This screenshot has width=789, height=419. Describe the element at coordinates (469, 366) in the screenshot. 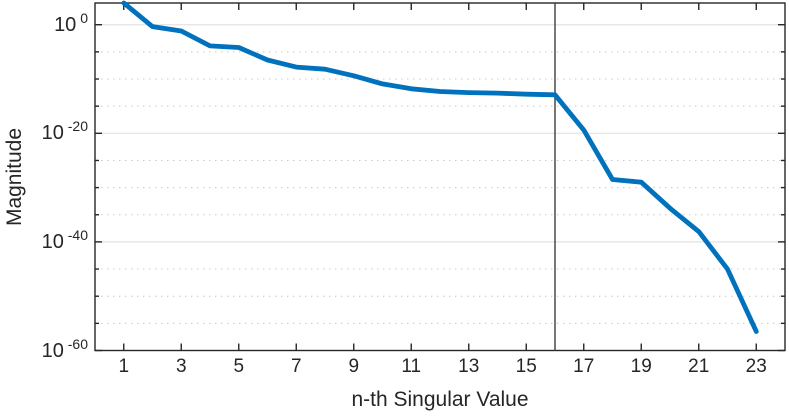

I see `x-tick-label: 13` at that location.